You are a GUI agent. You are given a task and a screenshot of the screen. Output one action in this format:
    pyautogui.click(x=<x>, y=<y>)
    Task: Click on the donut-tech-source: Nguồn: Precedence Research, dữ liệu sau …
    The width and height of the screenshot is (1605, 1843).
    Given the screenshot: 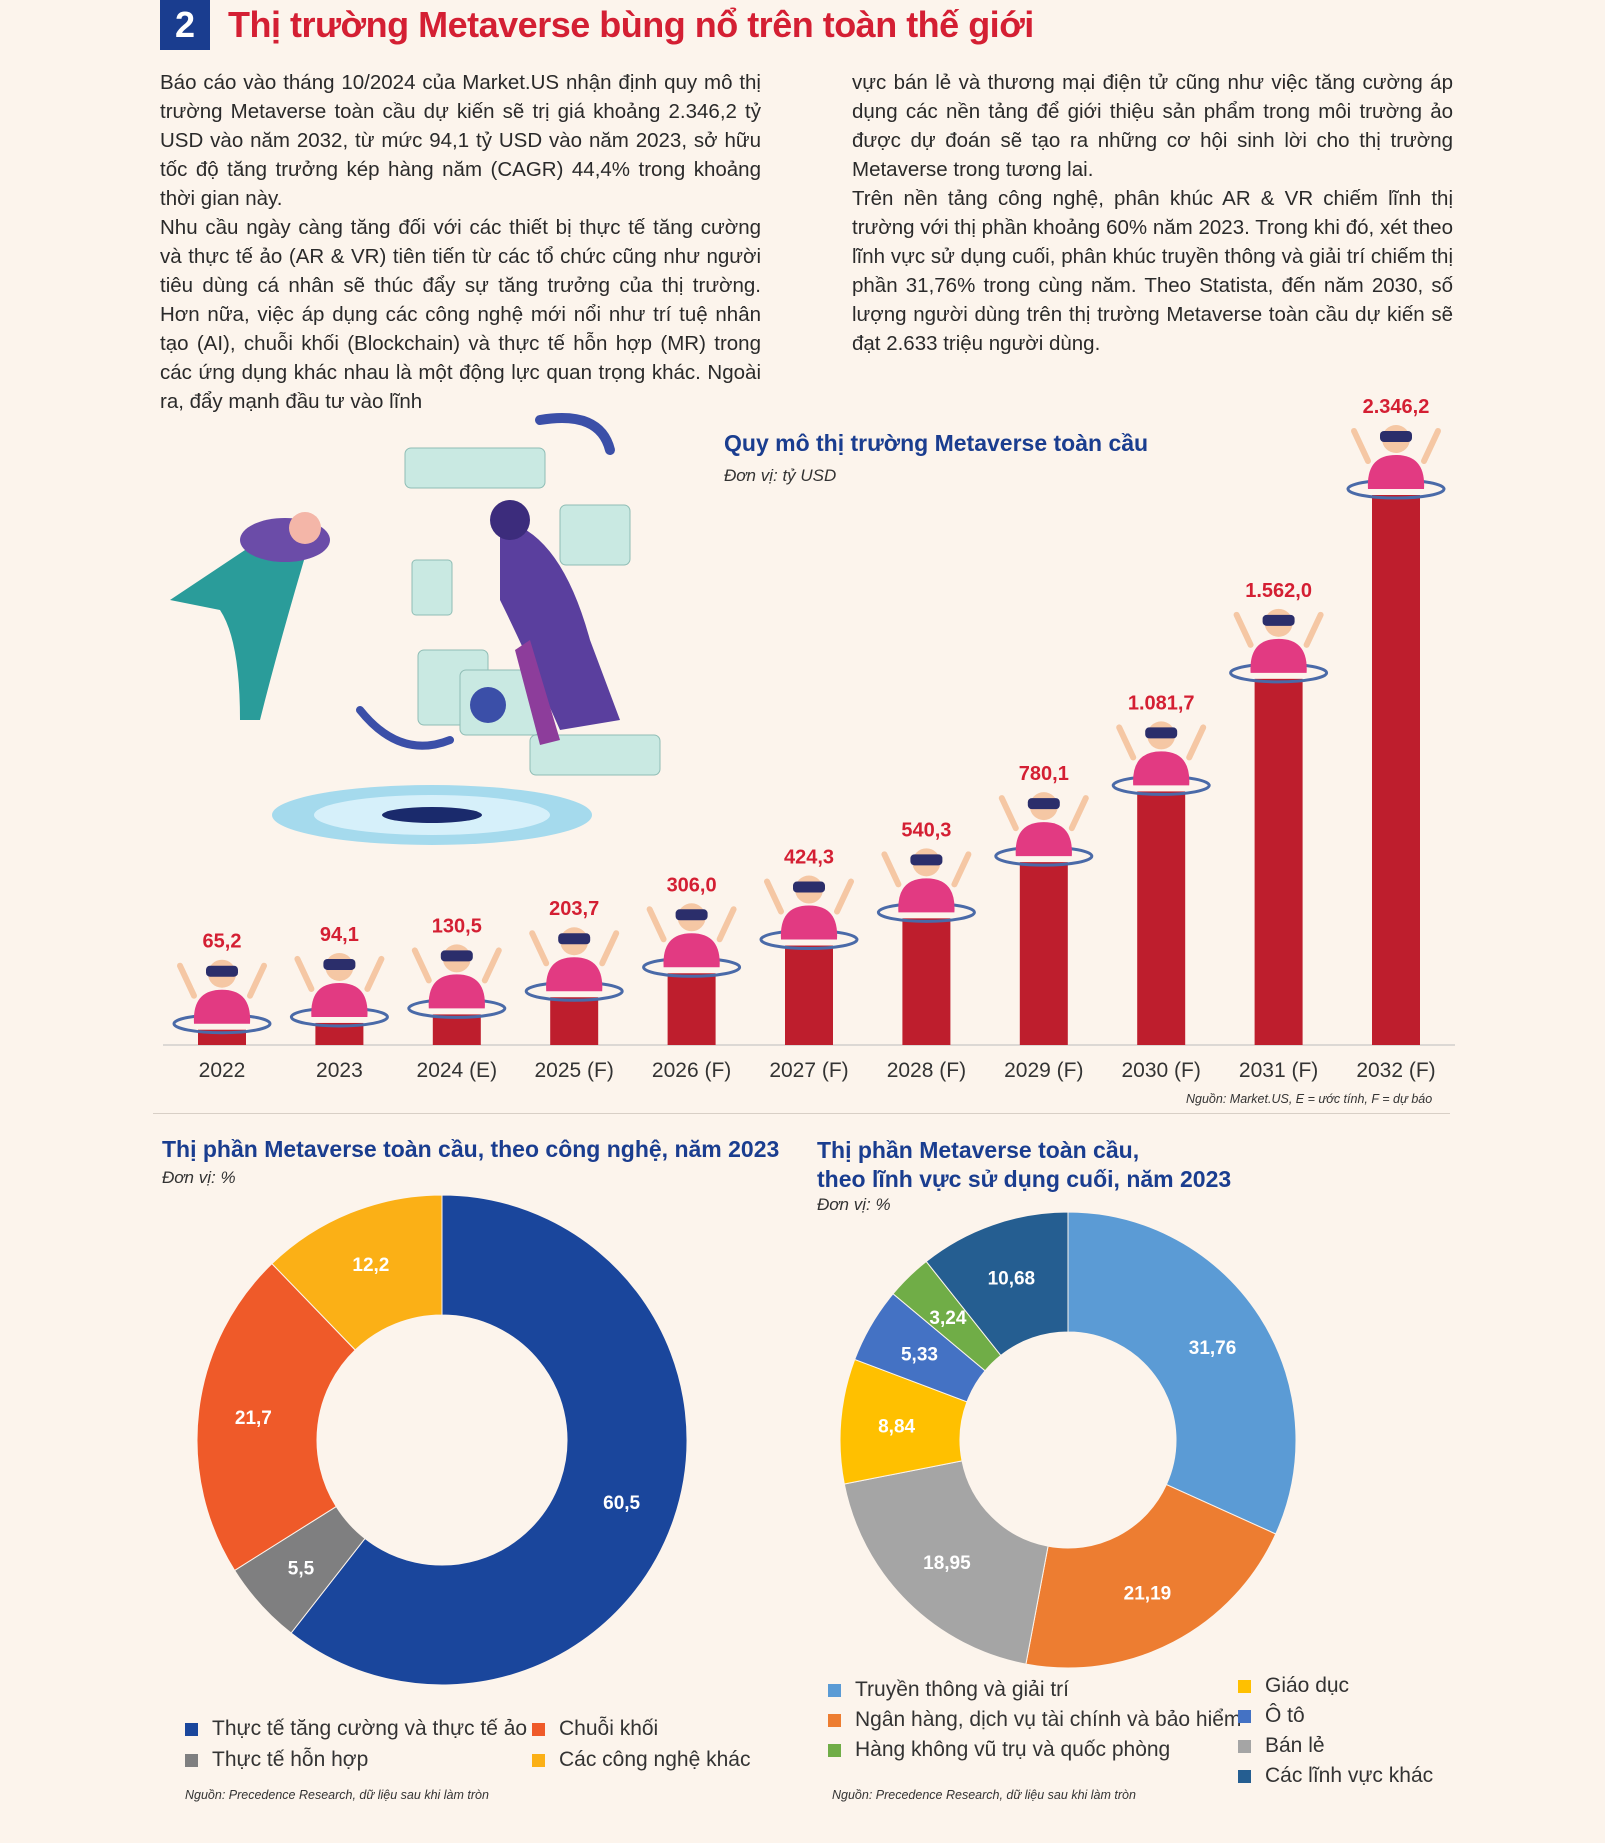 What is the action you would take?
    pyautogui.click(x=337, y=1795)
    